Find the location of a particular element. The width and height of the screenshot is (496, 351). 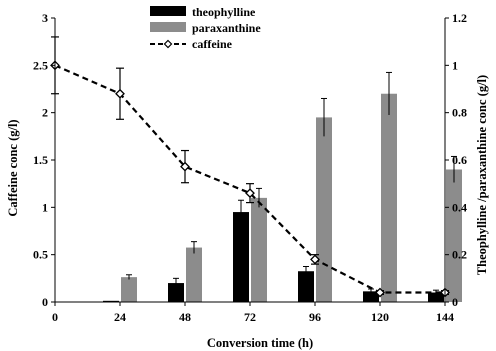

legend-label-theophylline: theophylline is located at coordinates (224, 12).